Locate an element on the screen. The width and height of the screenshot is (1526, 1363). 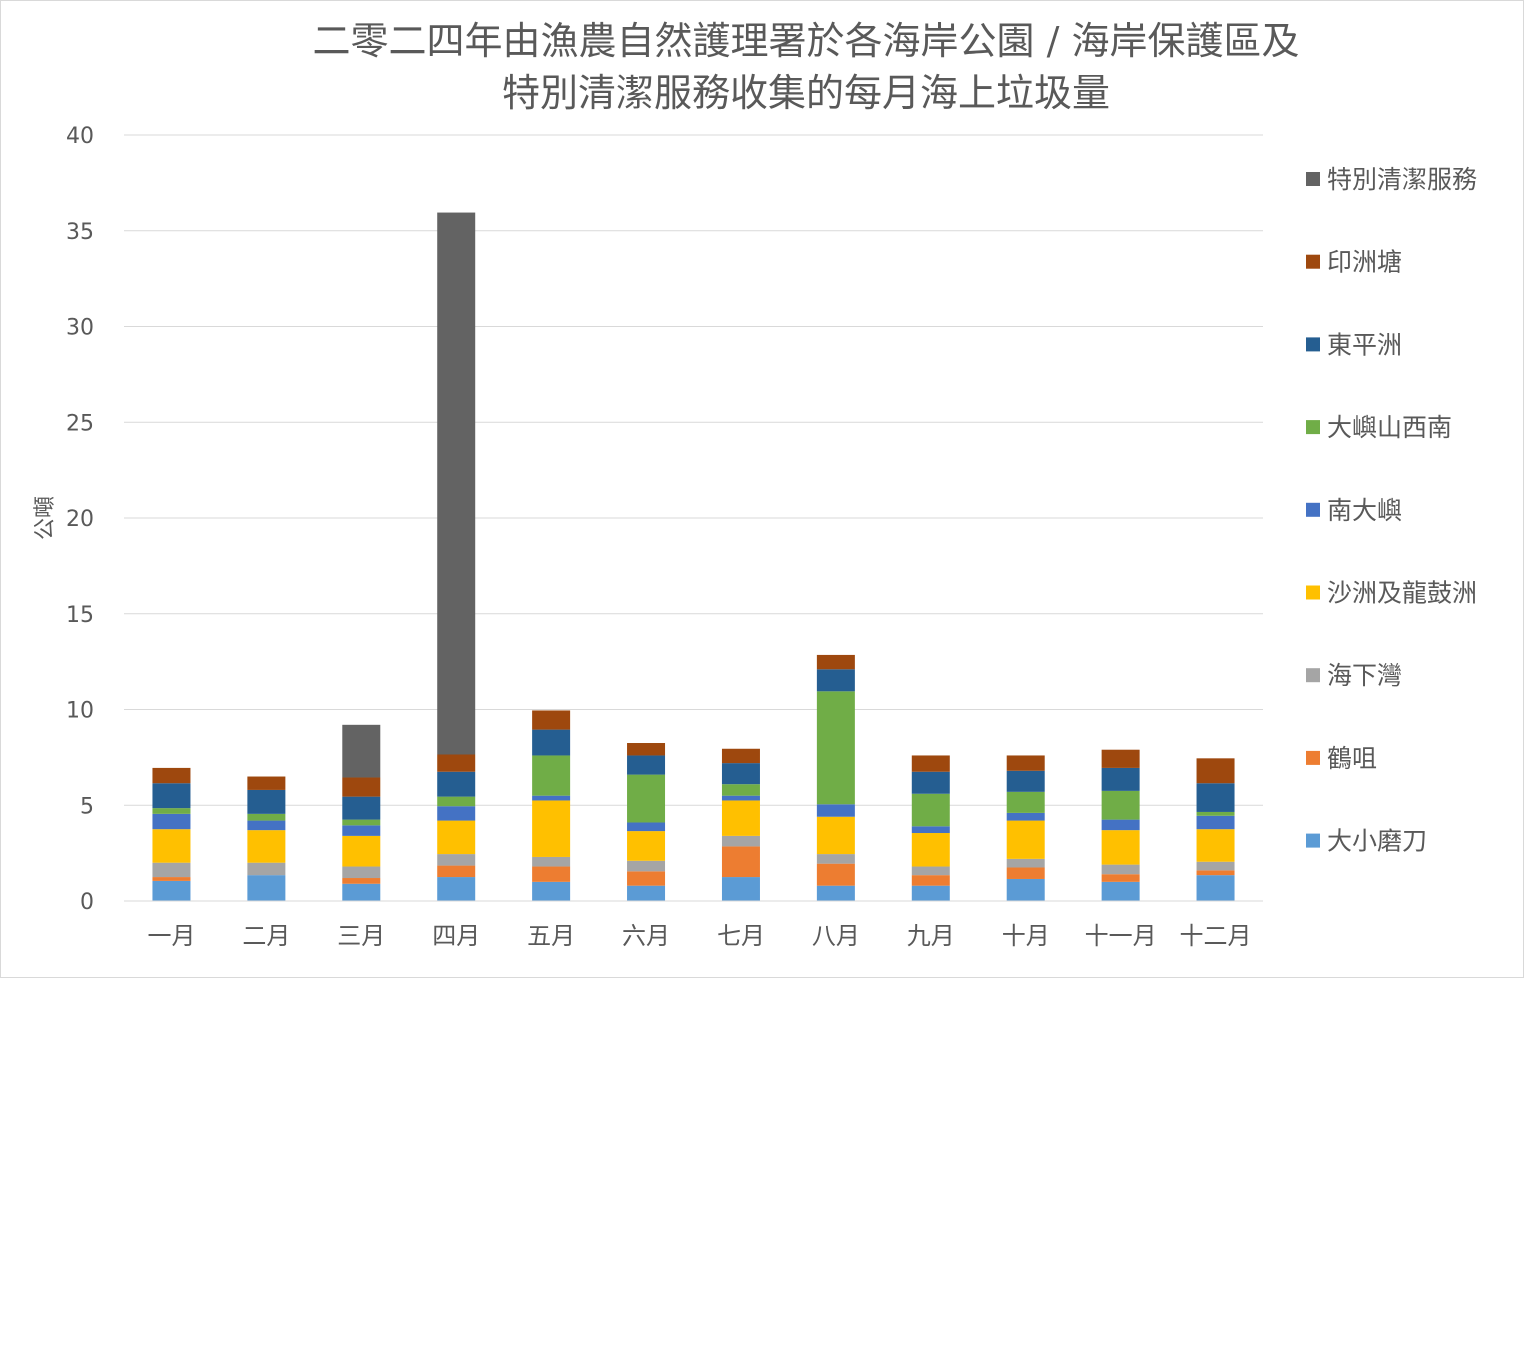
y-tick-label: 35 is located at coordinates (80, 232).